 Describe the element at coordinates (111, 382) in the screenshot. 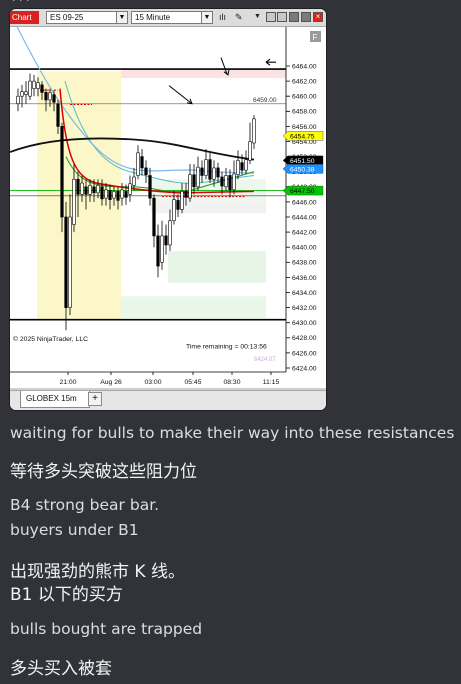

I see `time-tick-label: Aug 26` at that location.